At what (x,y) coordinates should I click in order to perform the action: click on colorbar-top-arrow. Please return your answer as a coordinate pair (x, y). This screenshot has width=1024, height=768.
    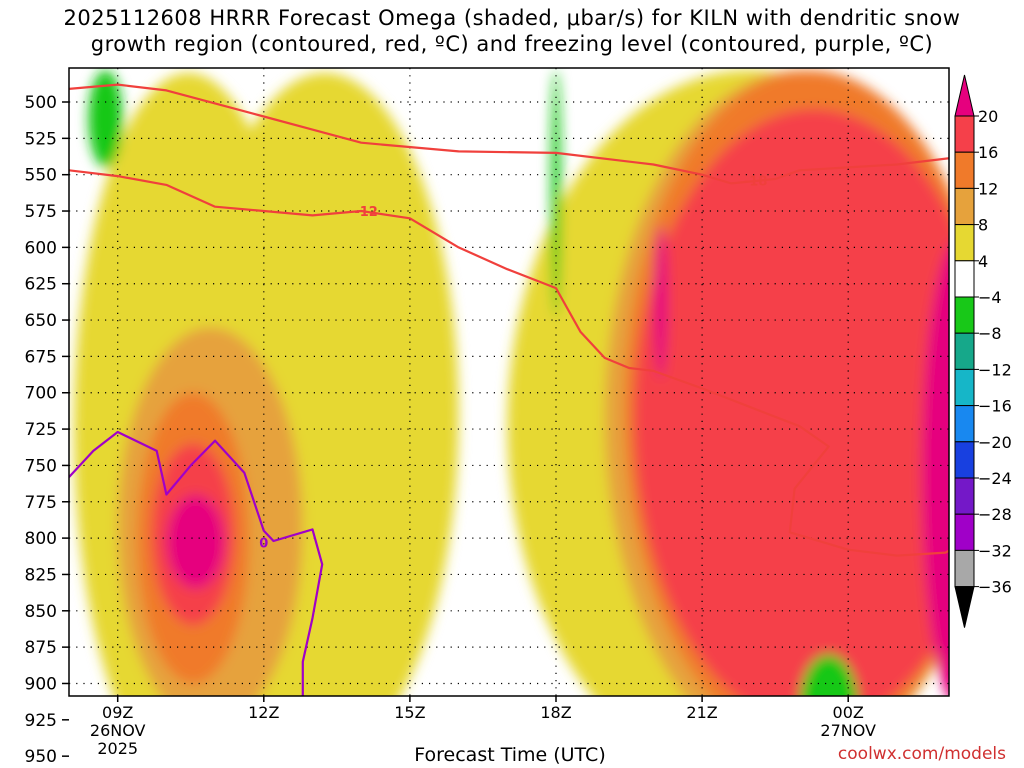
    Looking at the image, I should click on (964, 95).